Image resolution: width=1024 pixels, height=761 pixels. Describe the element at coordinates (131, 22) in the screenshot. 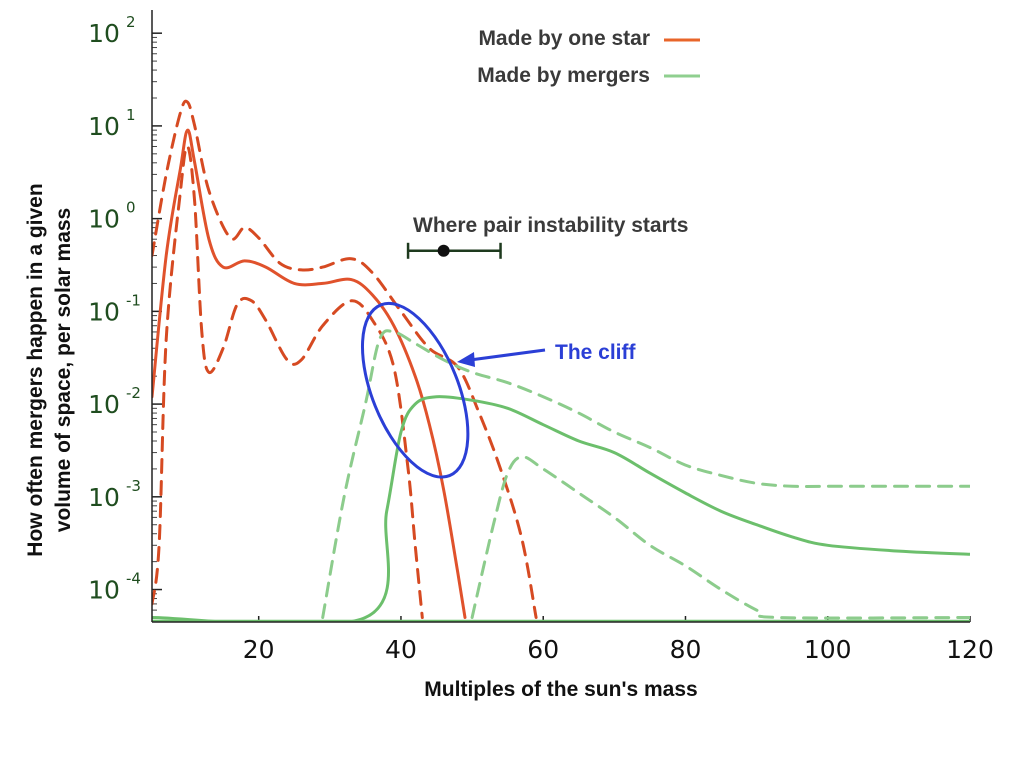

I see `y-tick-exponent: 2` at that location.